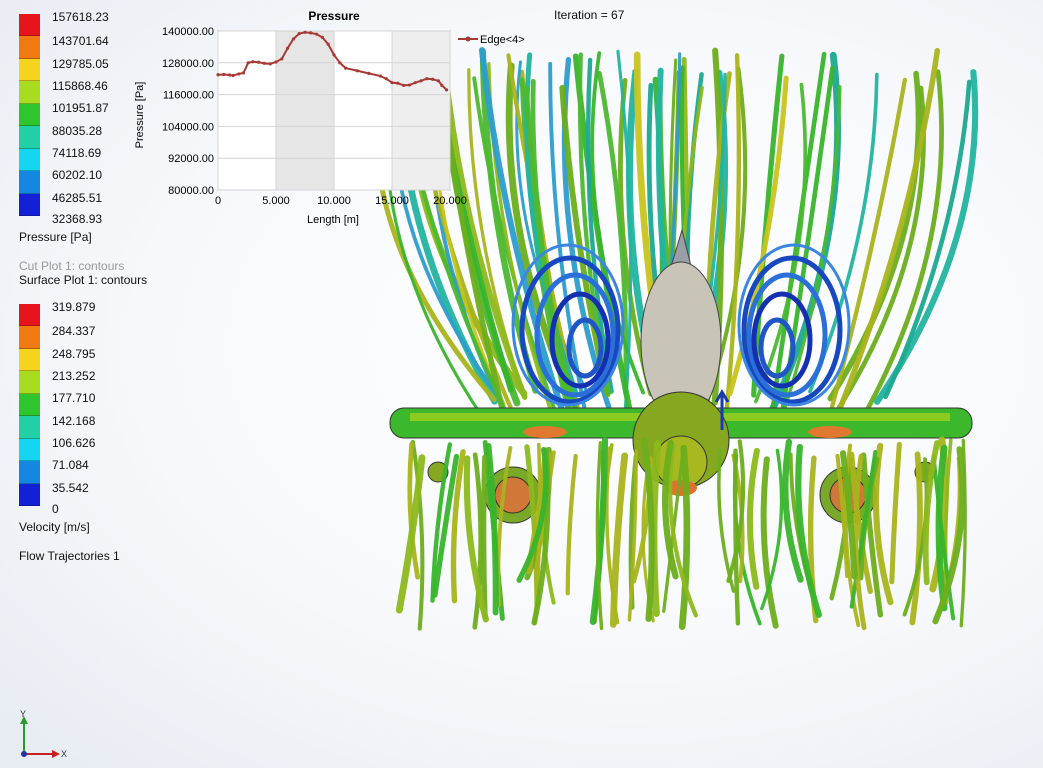 This screenshot has height=768, width=1043. Describe the element at coordinates (23, 714) in the screenshot. I see `triad-y-label: Y` at that location.